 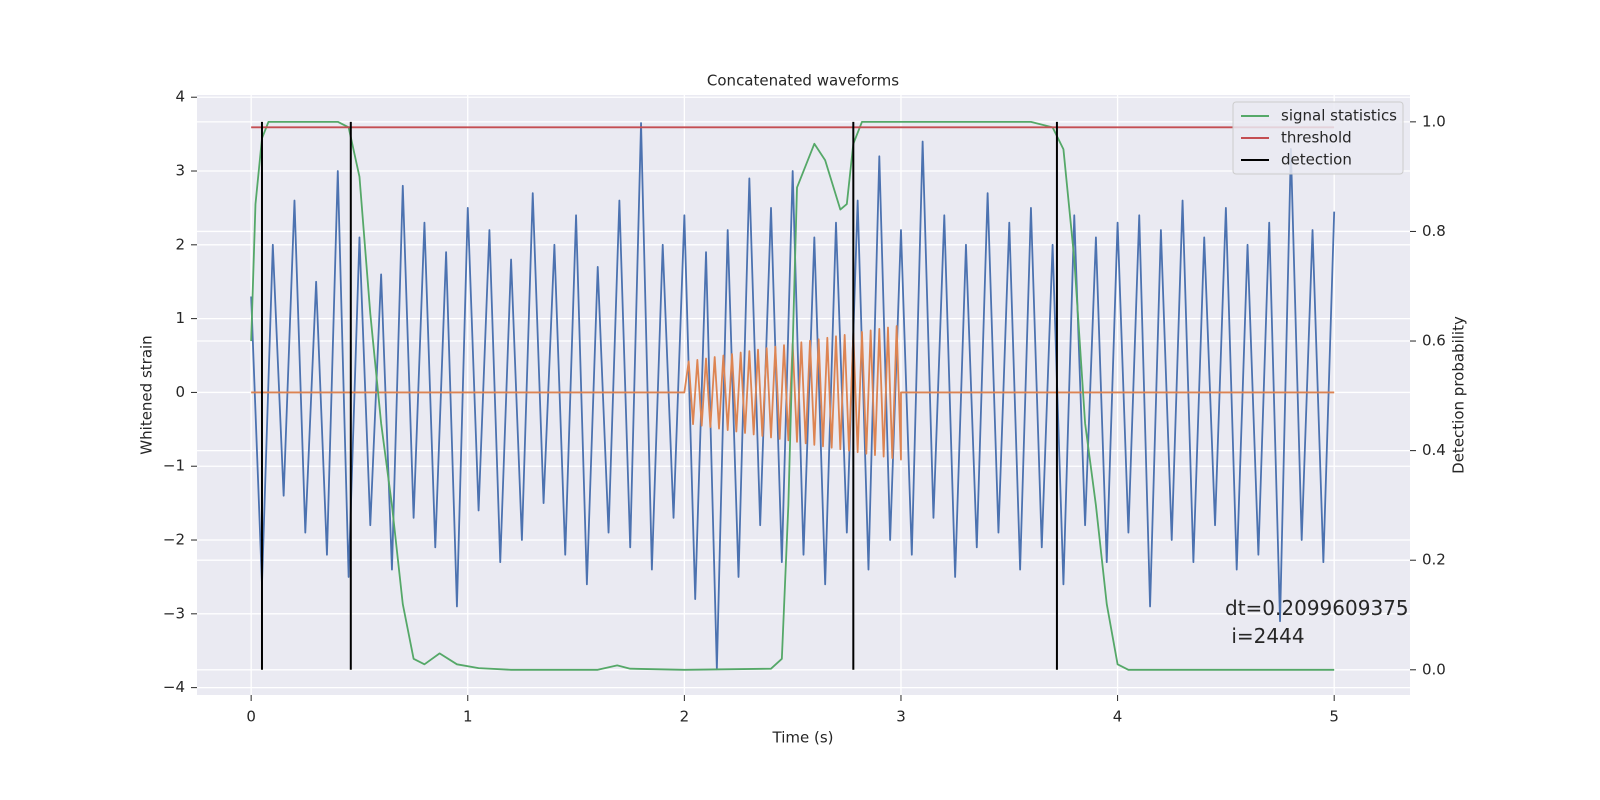 What do you see at coordinates (174, 687) in the screenshot?
I see `y-tick-label: −4` at bounding box center [174, 687].